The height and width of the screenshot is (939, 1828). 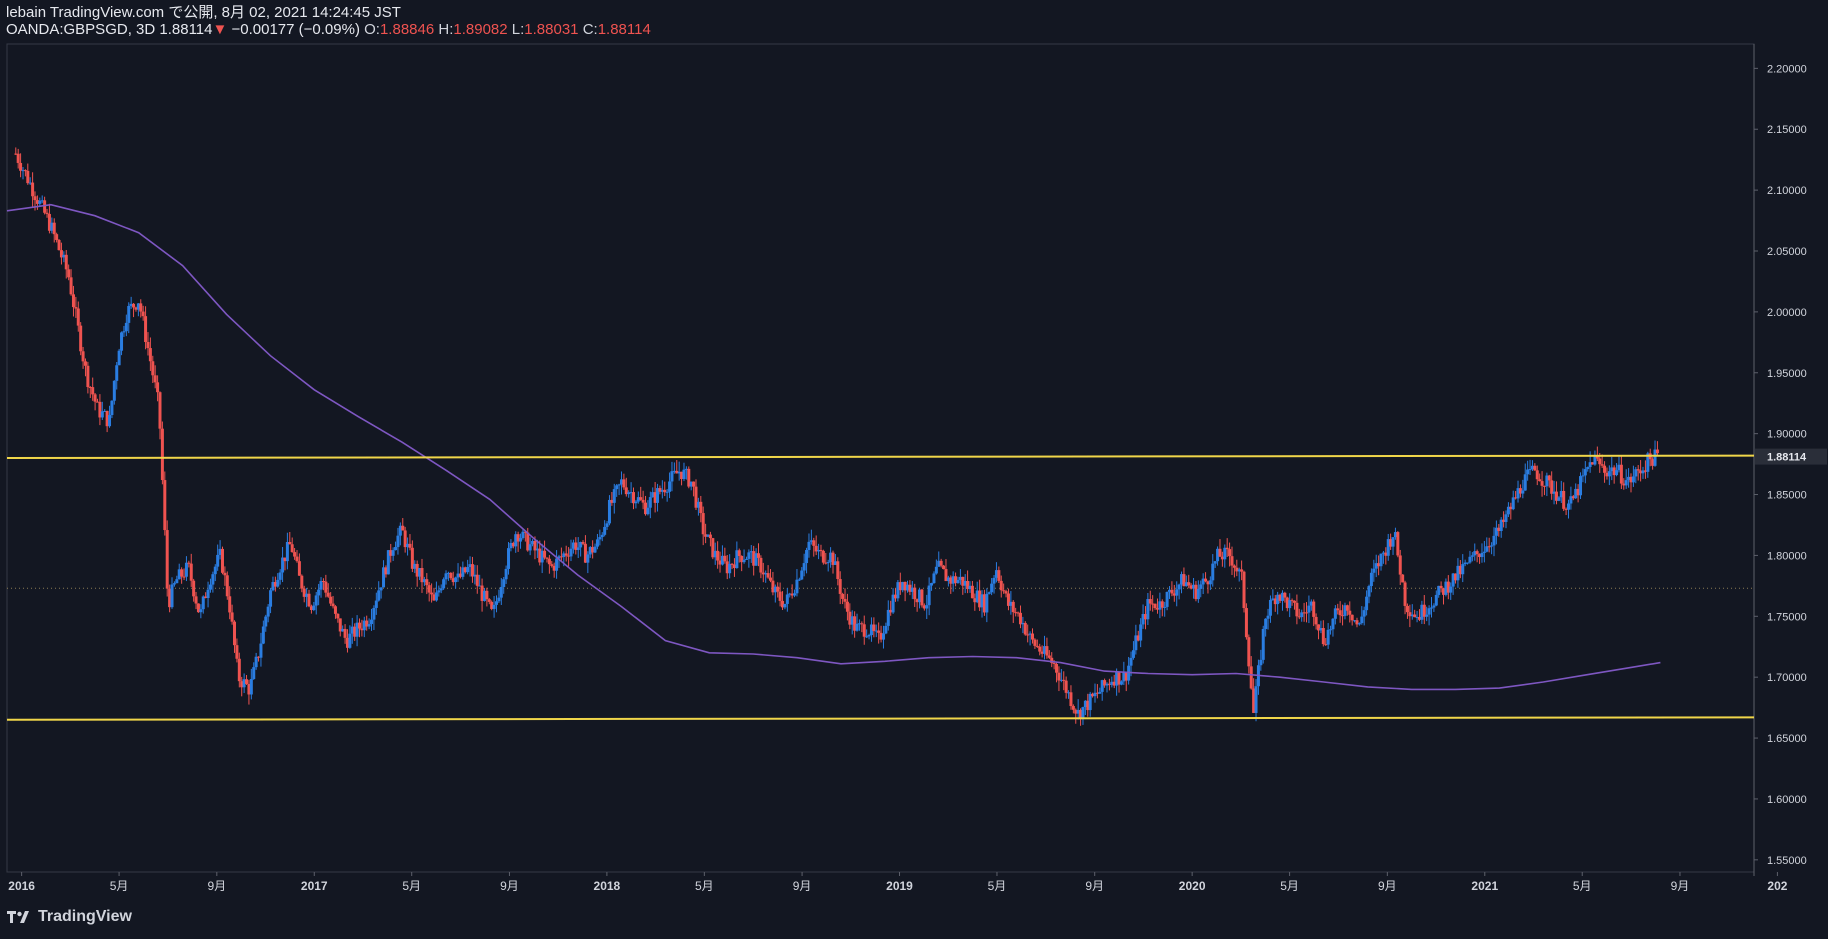 What do you see at coordinates (1787, 739) in the screenshot?
I see `y-tick-label: 1.65000` at bounding box center [1787, 739].